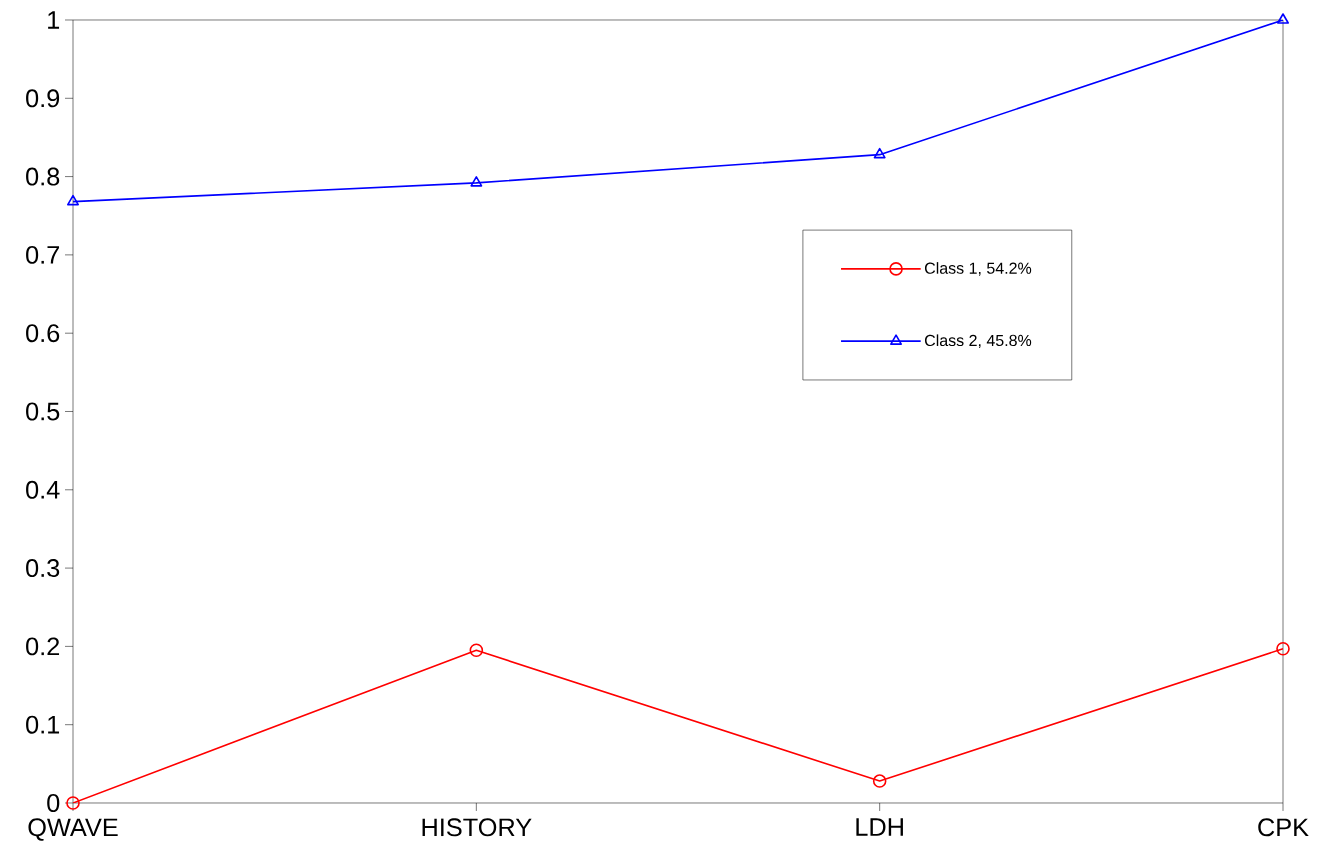 The image size is (1321, 855). I want to click on y-tick-label: 0.7, so click(43, 254).